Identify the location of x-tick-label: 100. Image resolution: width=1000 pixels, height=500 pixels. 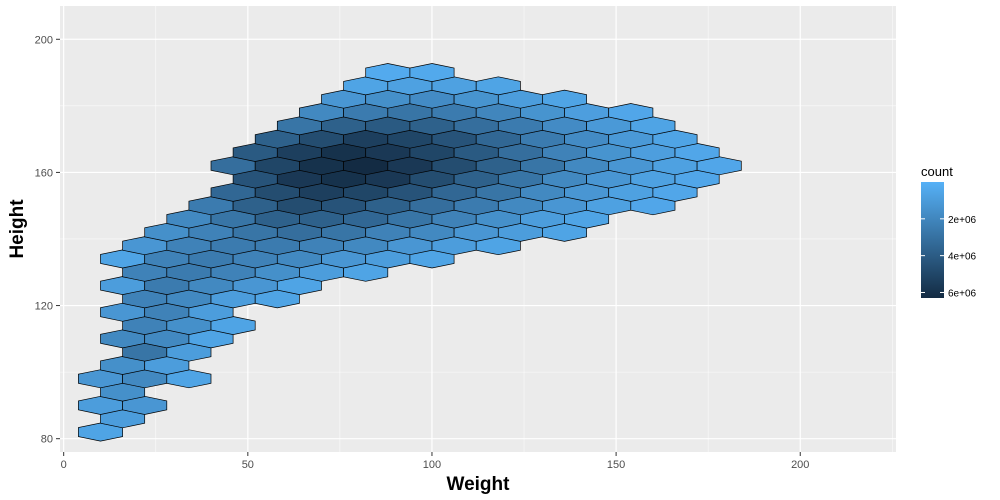
(432, 465).